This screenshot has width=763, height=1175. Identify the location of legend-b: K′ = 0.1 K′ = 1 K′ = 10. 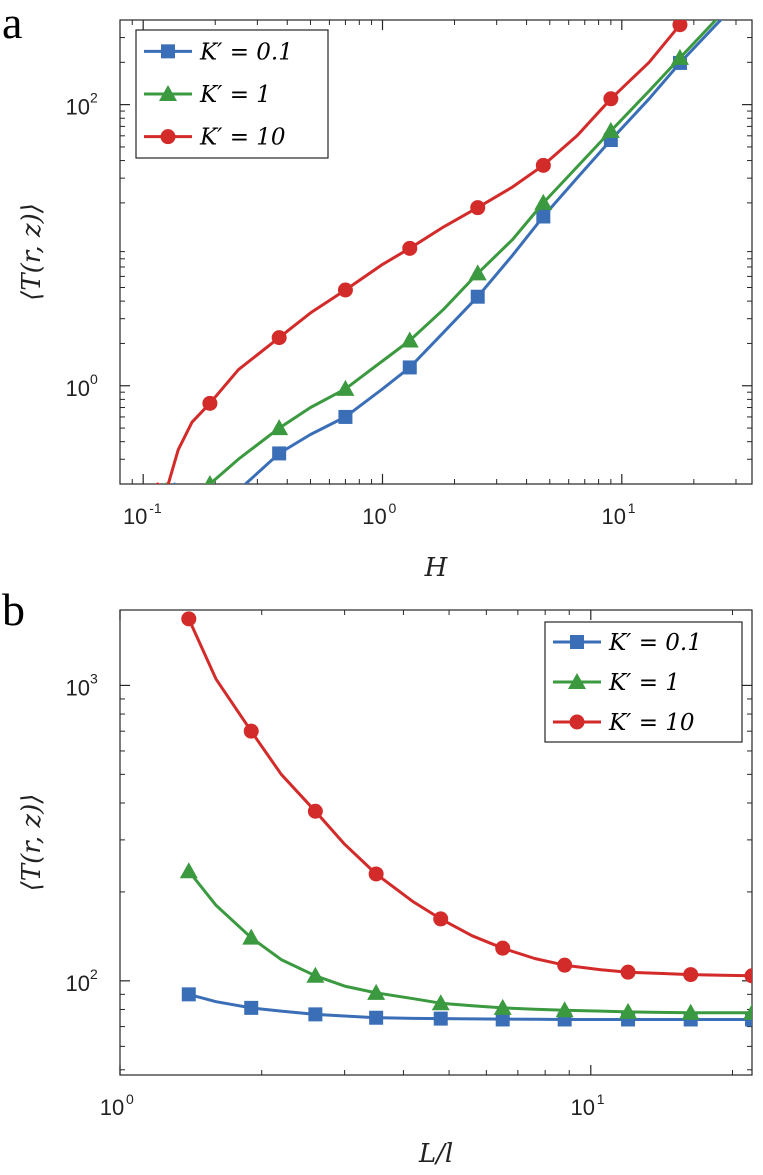
(643, 682).